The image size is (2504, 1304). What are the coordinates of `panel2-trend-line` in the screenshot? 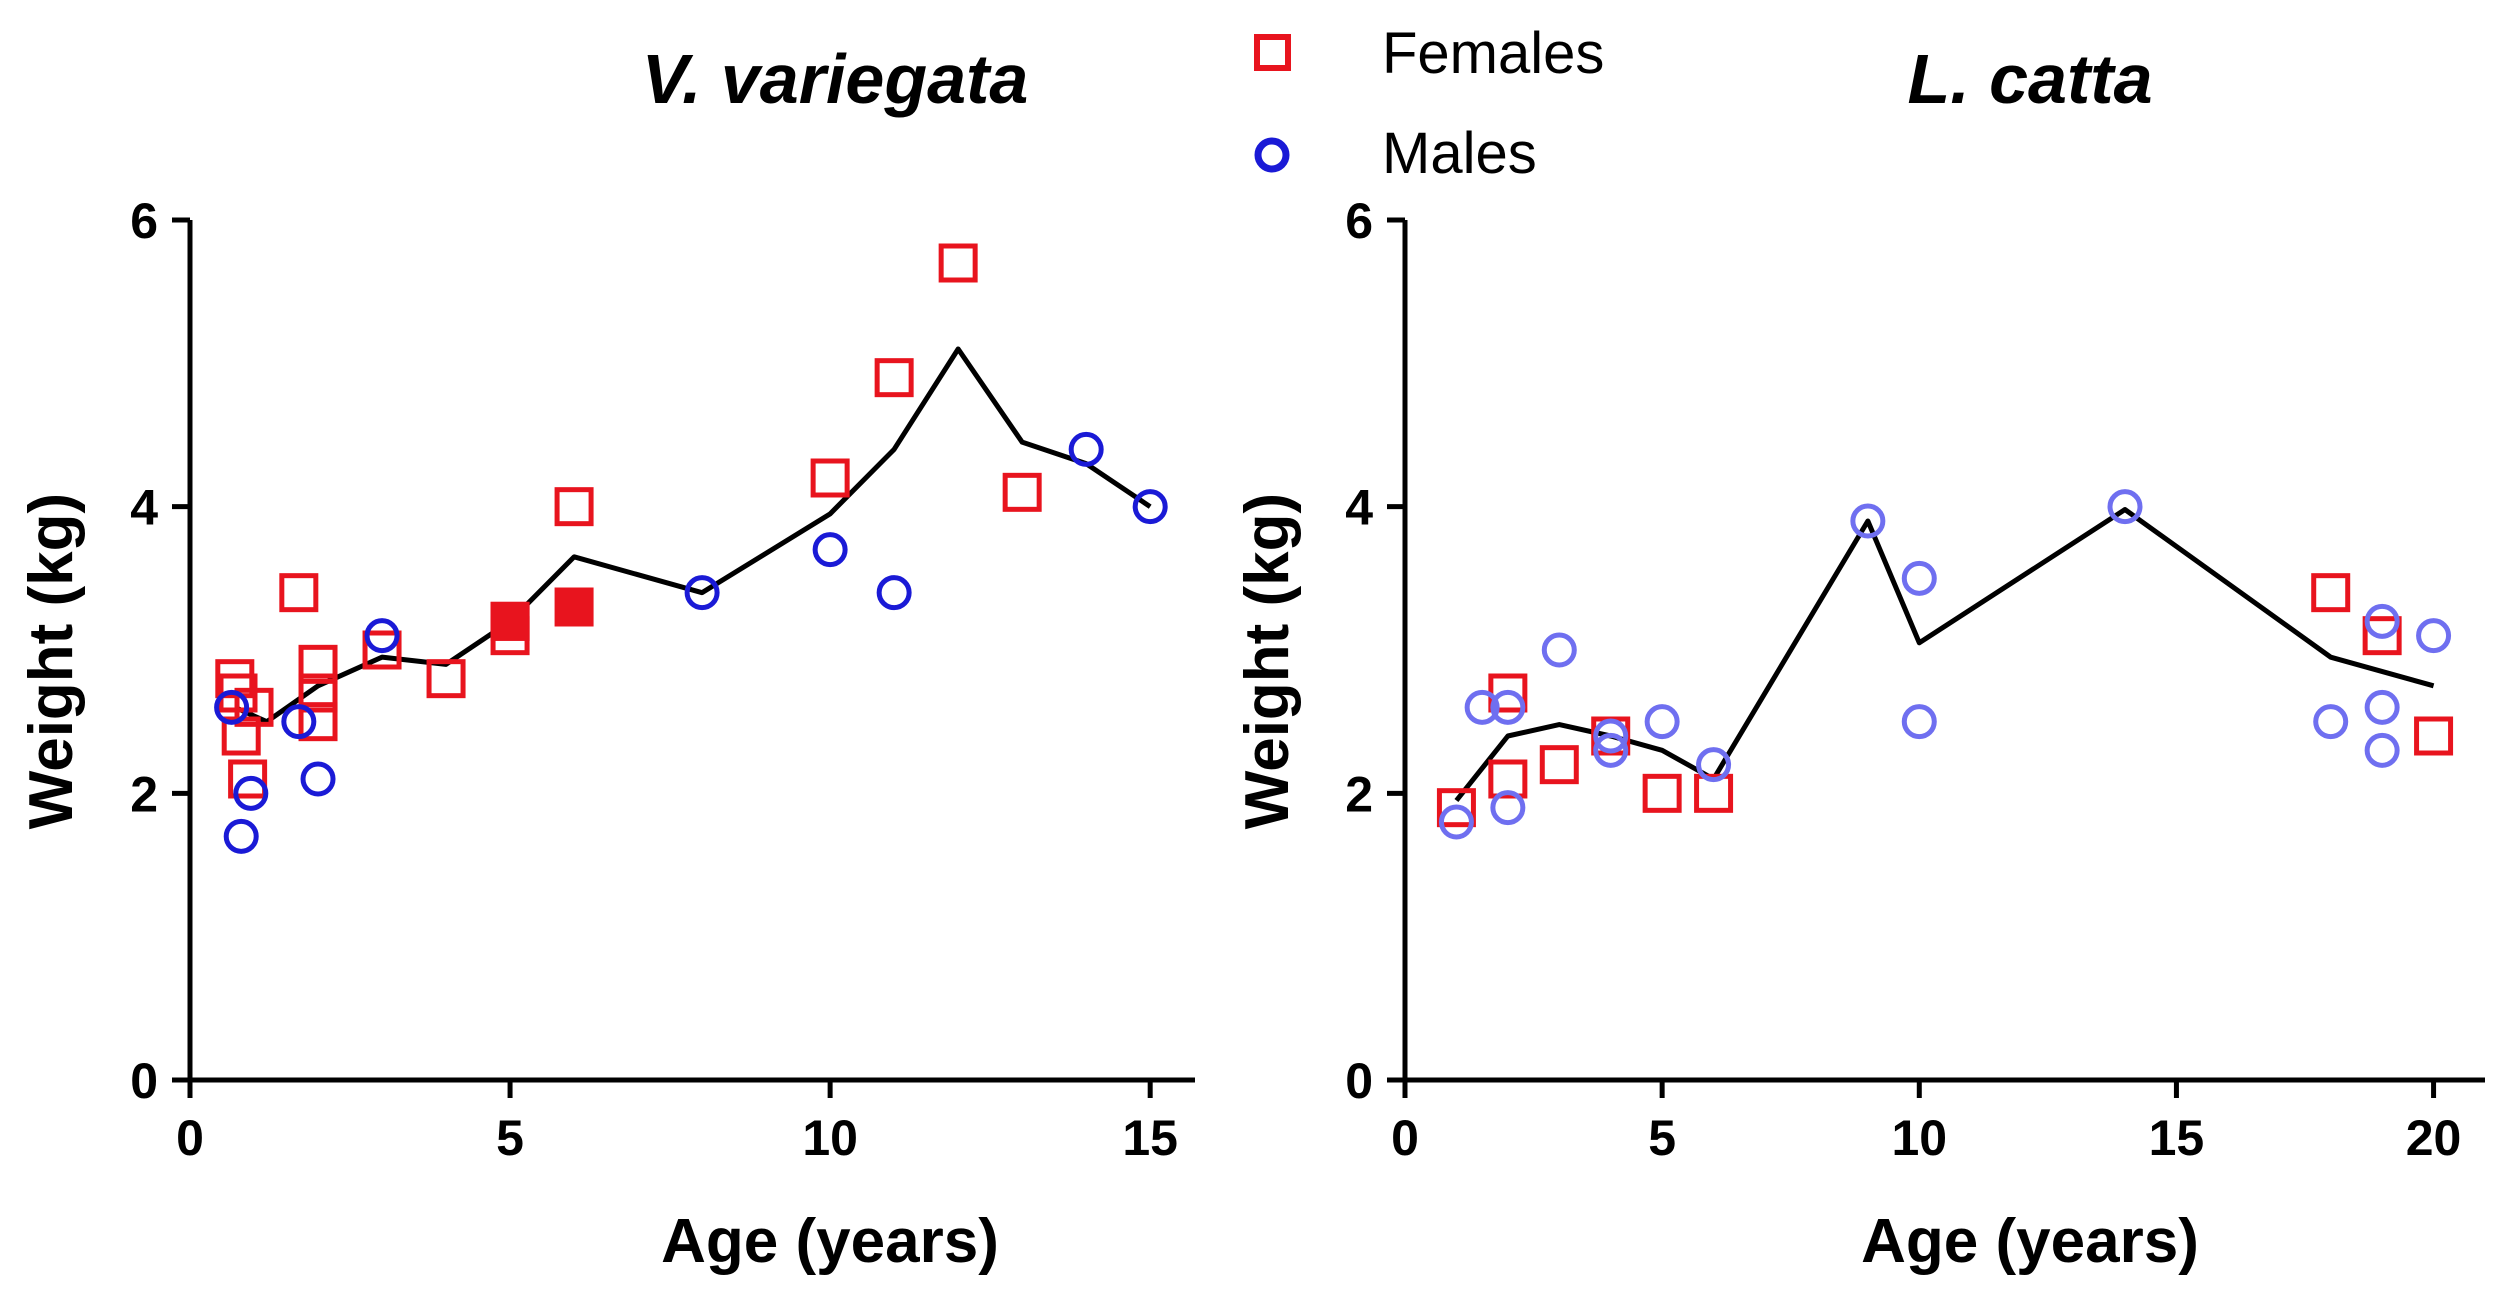 It's located at (1944, 655).